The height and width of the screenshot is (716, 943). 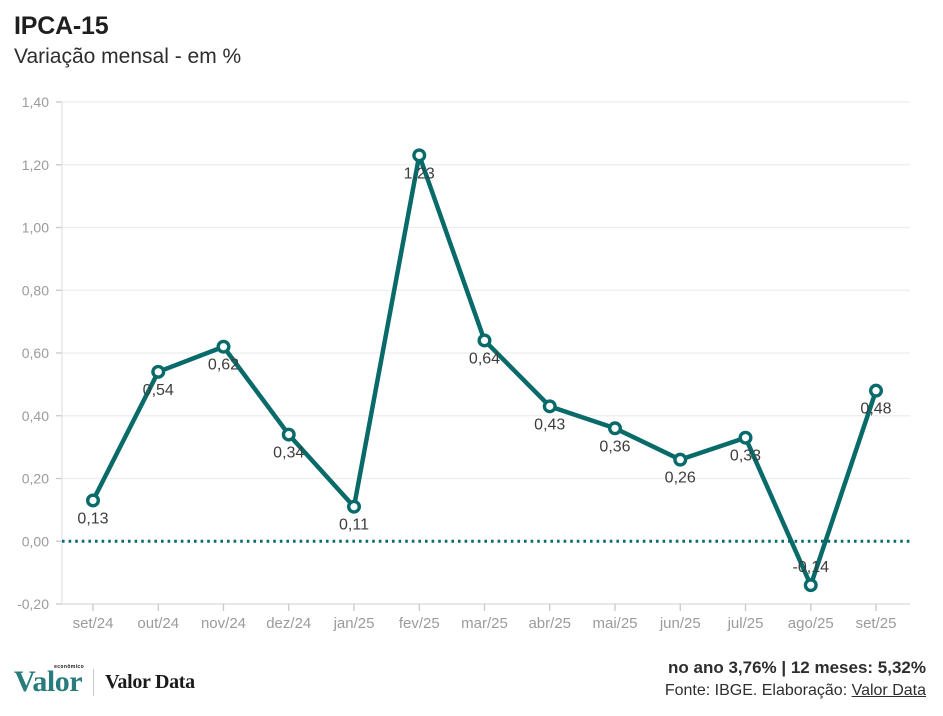 What do you see at coordinates (150, 681) in the screenshot?
I see `valor-data-logo: Valor Data` at bounding box center [150, 681].